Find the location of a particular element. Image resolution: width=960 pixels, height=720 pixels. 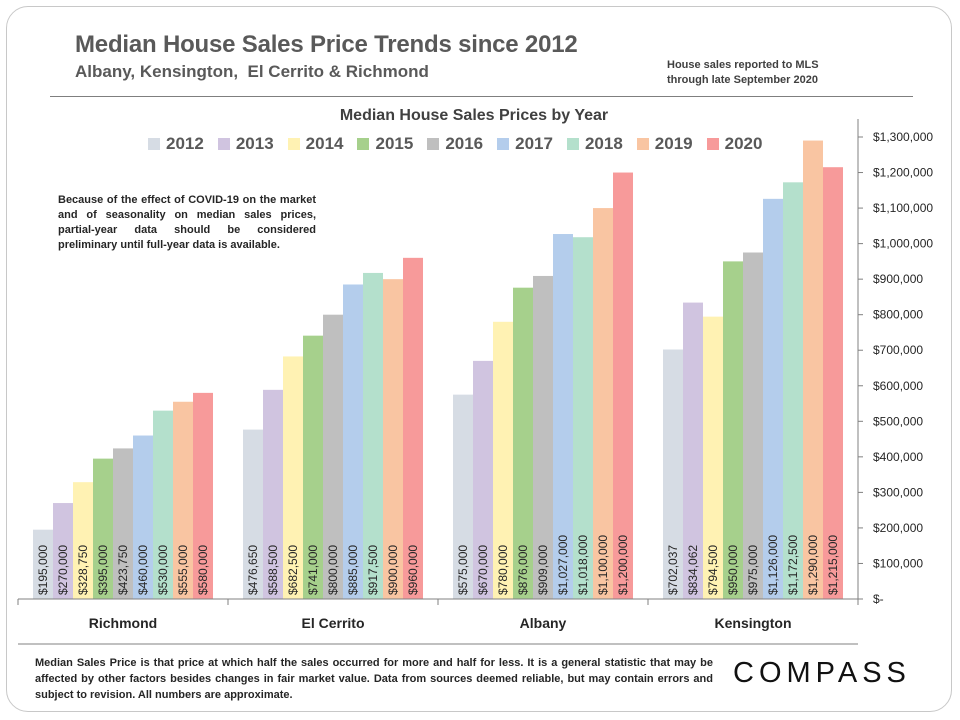

bar-el-cerrito-2013 is located at coordinates (273, 494).